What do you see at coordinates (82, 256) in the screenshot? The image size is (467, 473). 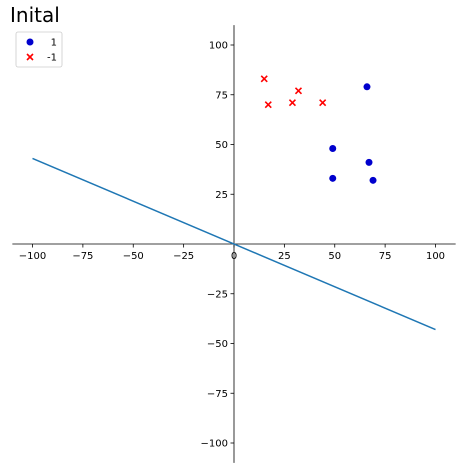 I see `x-tick-label: −75` at bounding box center [82, 256].